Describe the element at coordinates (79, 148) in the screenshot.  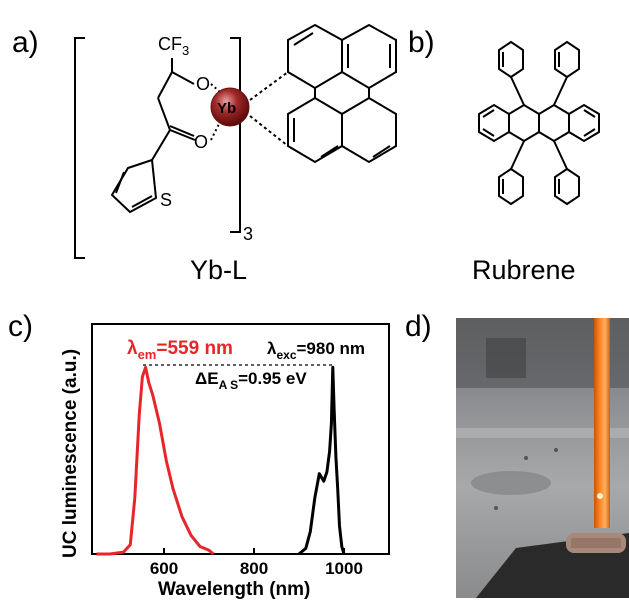
I see `left-bracket` at that location.